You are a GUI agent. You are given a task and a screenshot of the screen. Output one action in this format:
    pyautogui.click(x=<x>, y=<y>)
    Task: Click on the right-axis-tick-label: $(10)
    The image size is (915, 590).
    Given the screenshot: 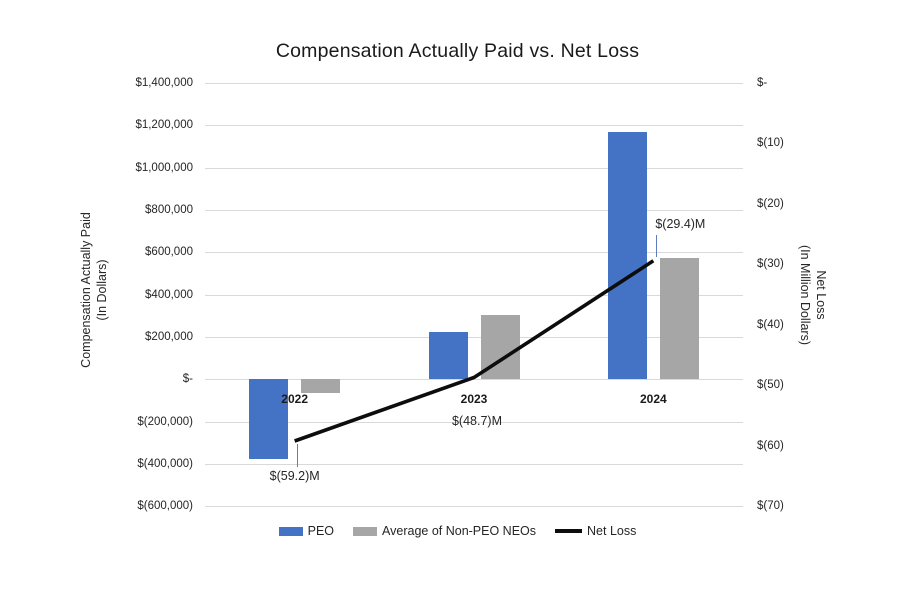 What is the action you would take?
    pyautogui.click(x=770, y=143)
    